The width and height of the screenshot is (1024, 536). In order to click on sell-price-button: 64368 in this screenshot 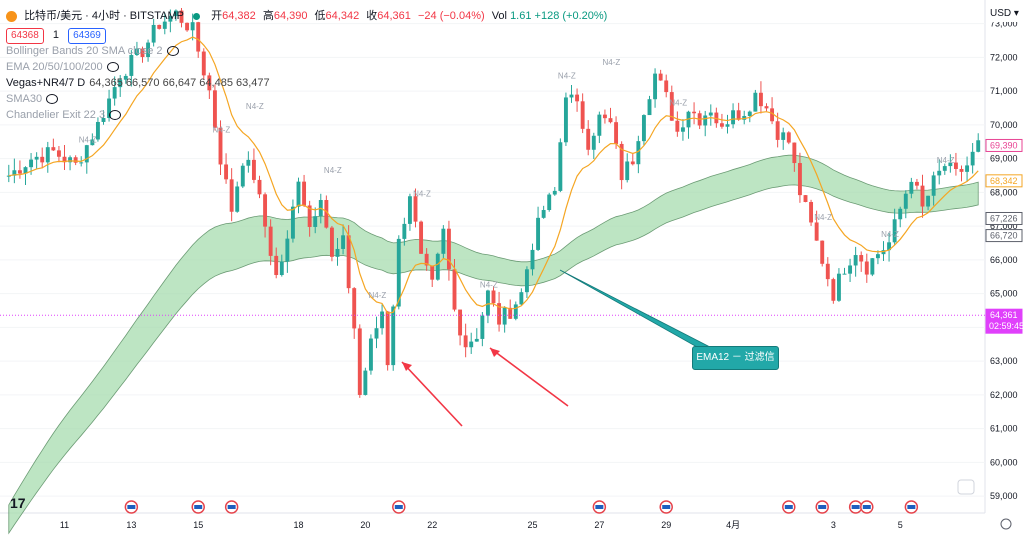, I will do `click(25, 36)`.